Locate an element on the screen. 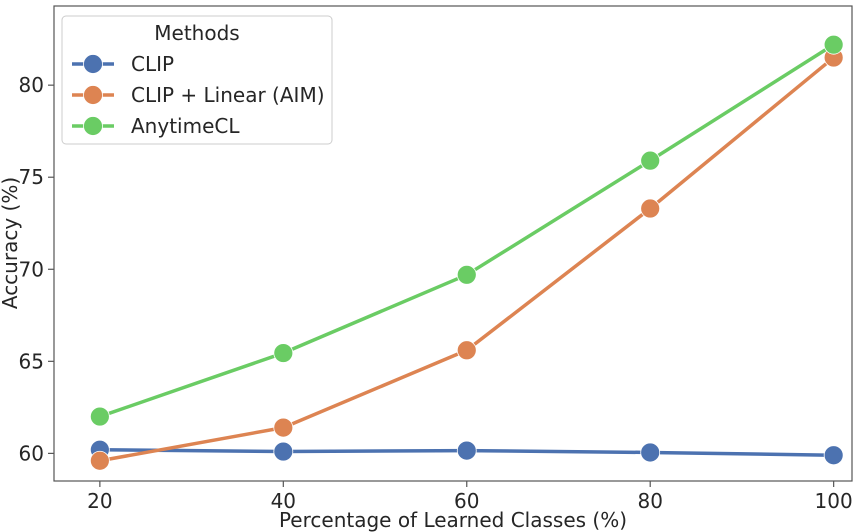  y-axis-ticks: 60 65 70 75 80 is located at coordinates (36, 269).